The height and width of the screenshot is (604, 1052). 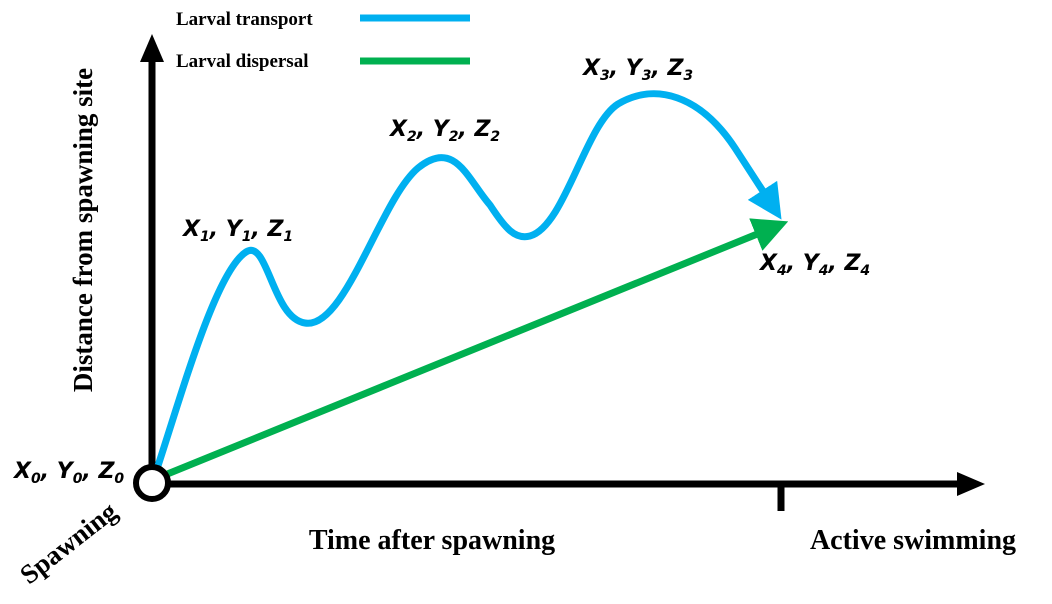 What do you see at coordinates (913, 540) in the screenshot?
I see `active-swimming-label: Active swimming` at bounding box center [913, 540].